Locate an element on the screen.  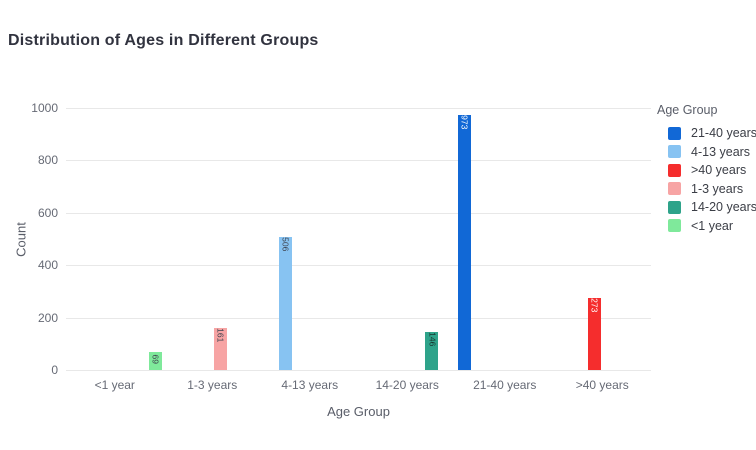
bar-1-3-years: 161 is located at coordinates (220, 348).